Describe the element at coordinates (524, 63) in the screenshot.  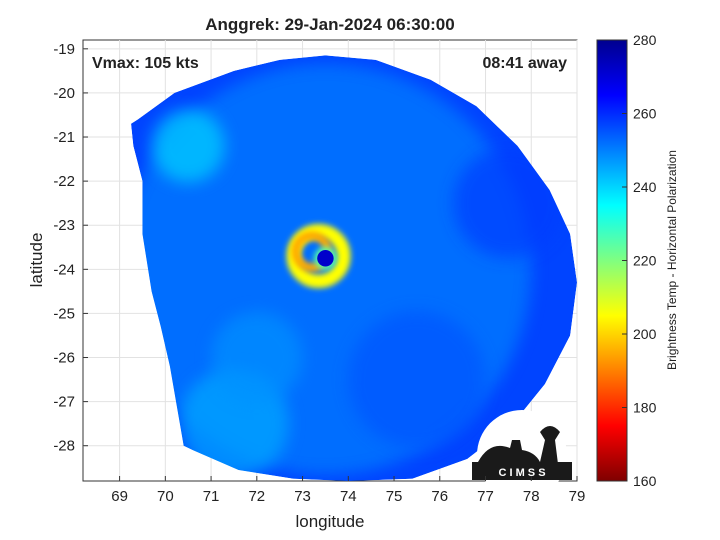
I see `time-away-annotation: 08:41 away` at that location.